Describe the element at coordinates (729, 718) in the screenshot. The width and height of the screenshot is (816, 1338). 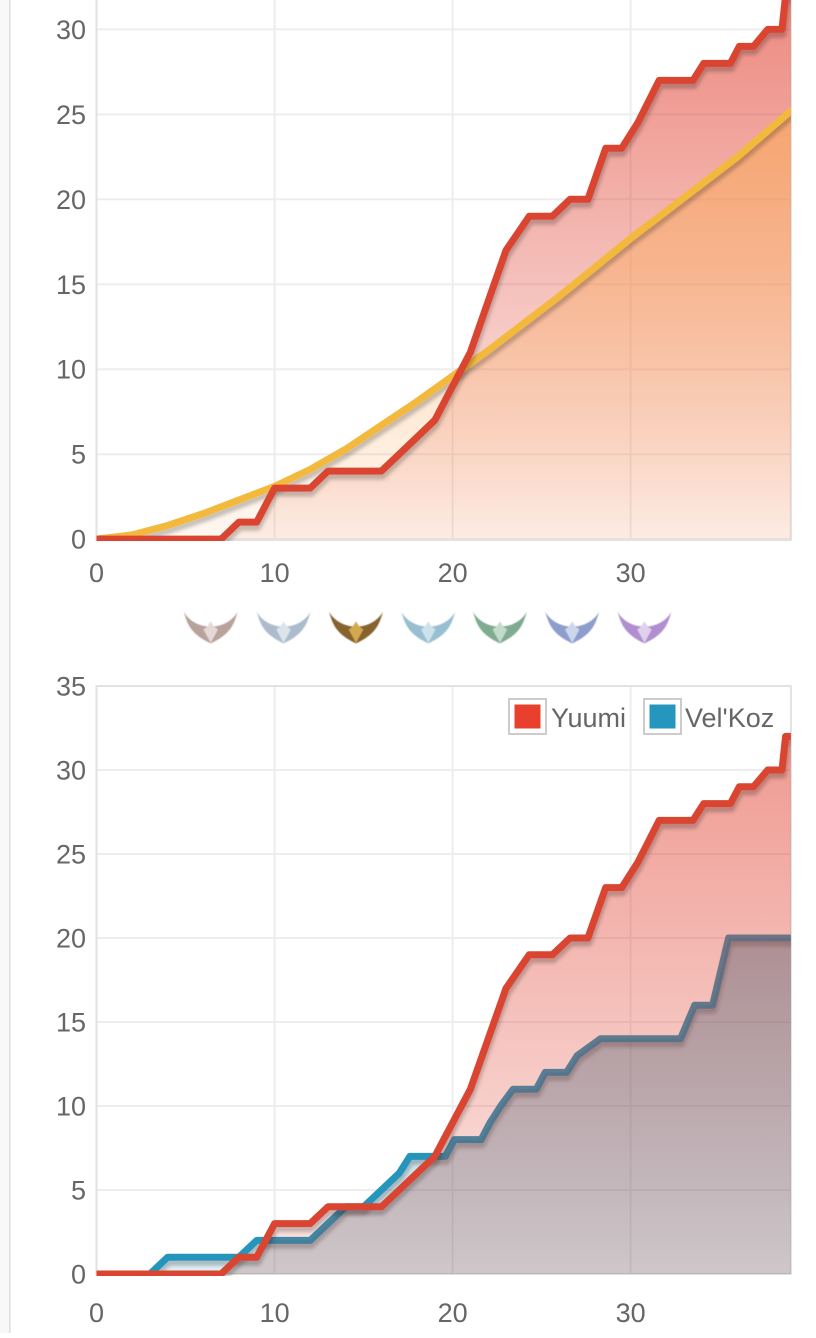
I see `svg-text: Vel'Koz` at that location.